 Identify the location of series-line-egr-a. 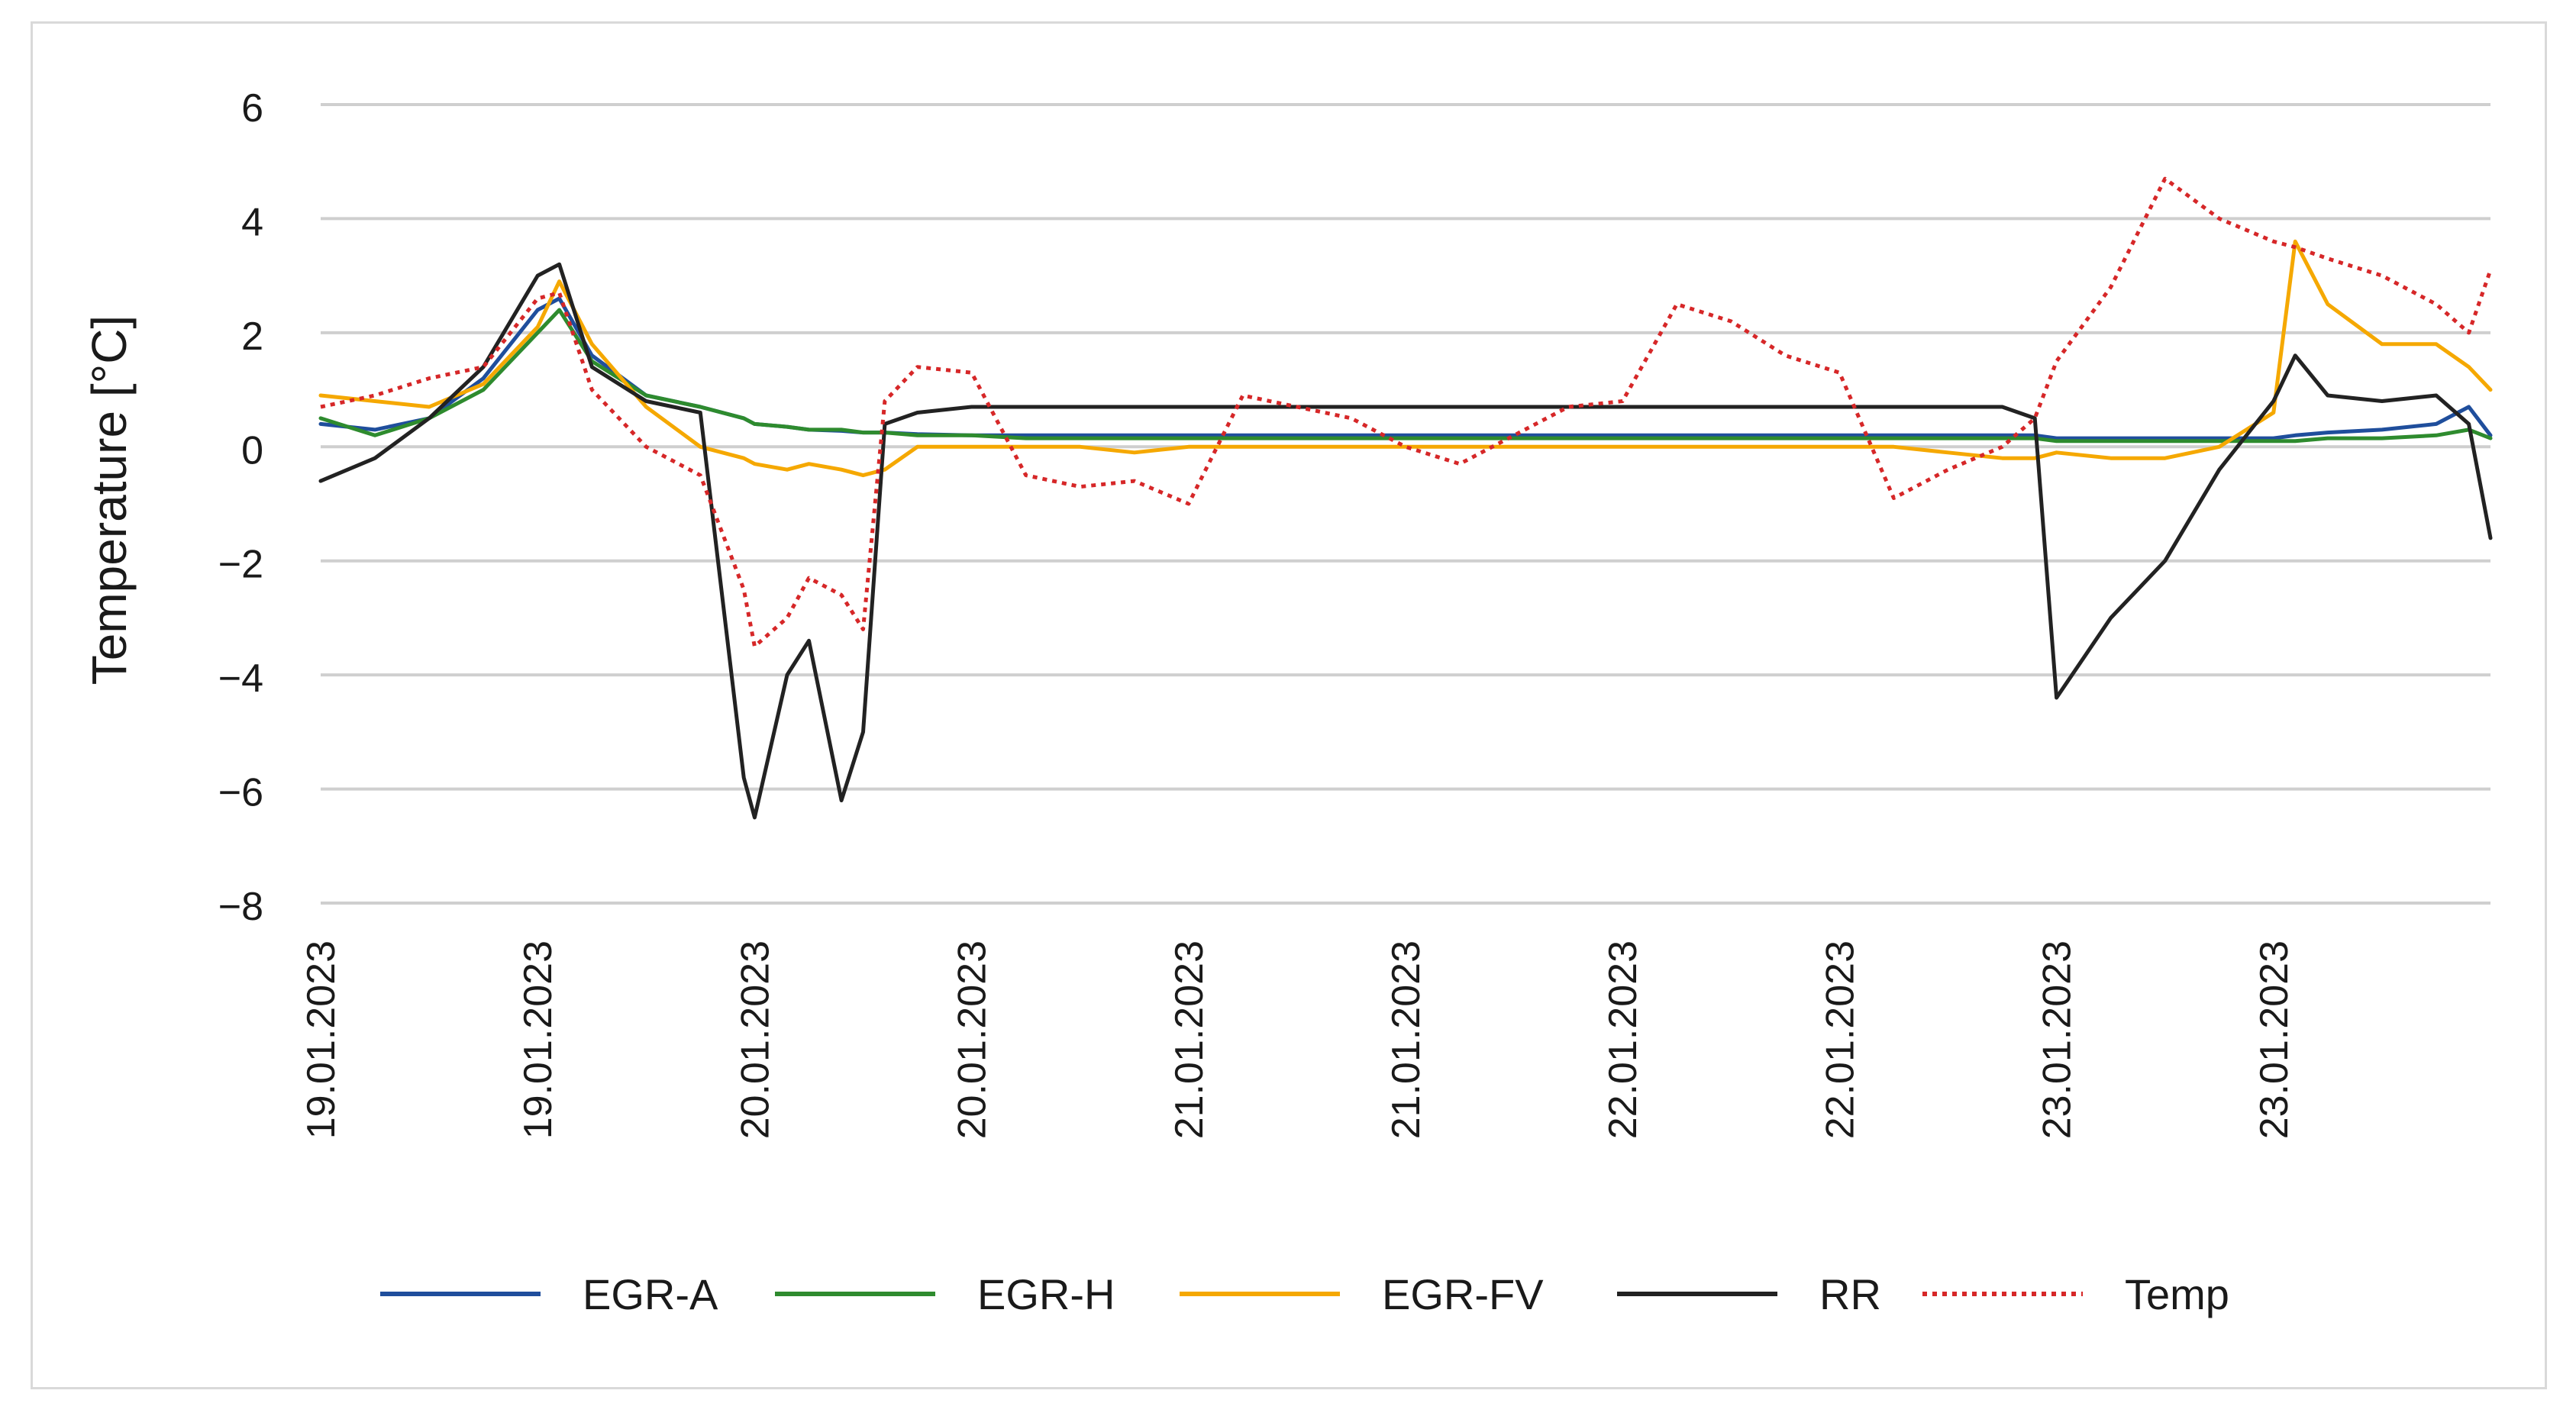
(1405, 368).